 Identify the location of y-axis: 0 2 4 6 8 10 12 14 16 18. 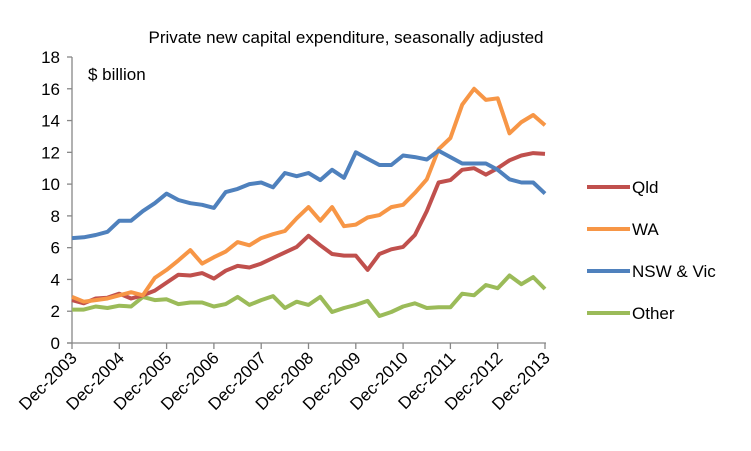
(57, 200).